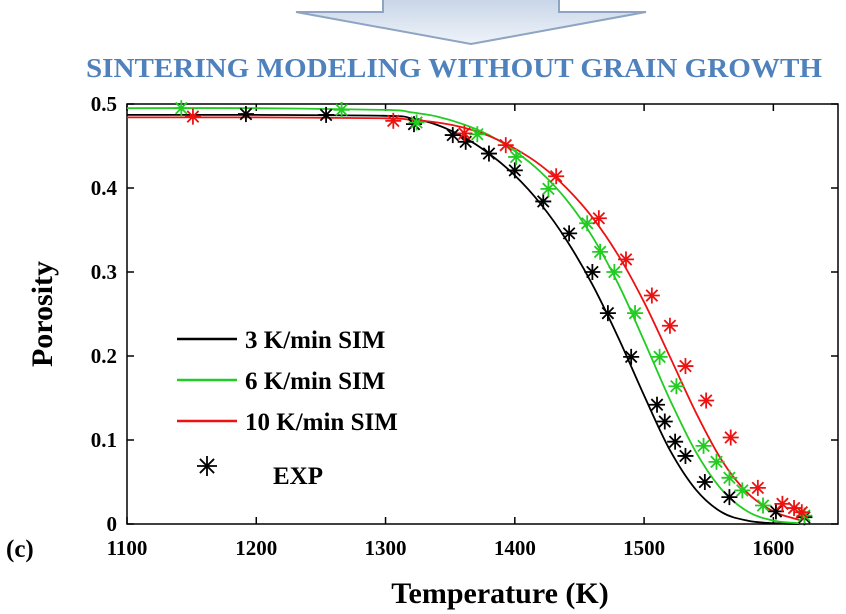 The image size is (846, 614). Describe the element at coordinates (773, 548) in the screenshot. I see `x-tick-label: 1600` at that location.